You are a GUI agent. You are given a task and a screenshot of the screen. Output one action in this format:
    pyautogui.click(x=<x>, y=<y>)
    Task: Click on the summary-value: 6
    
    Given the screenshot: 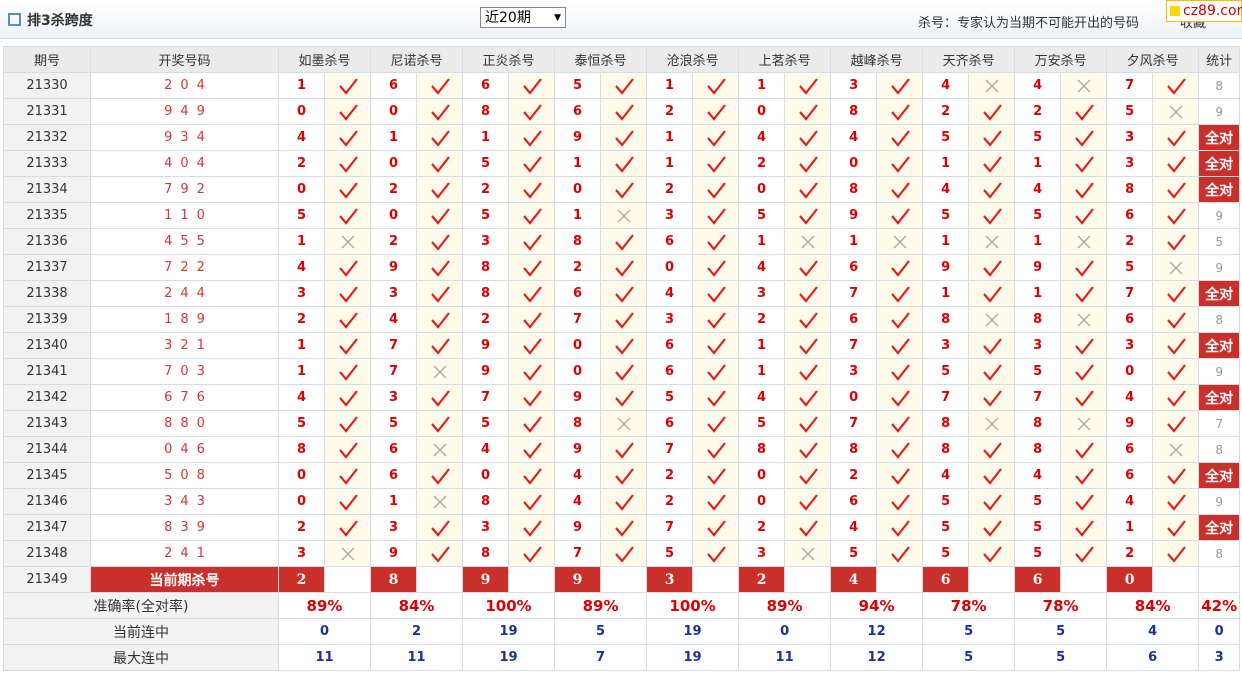 What is the action you would take?
    pyautogui.click(x=1153, y=657)
    